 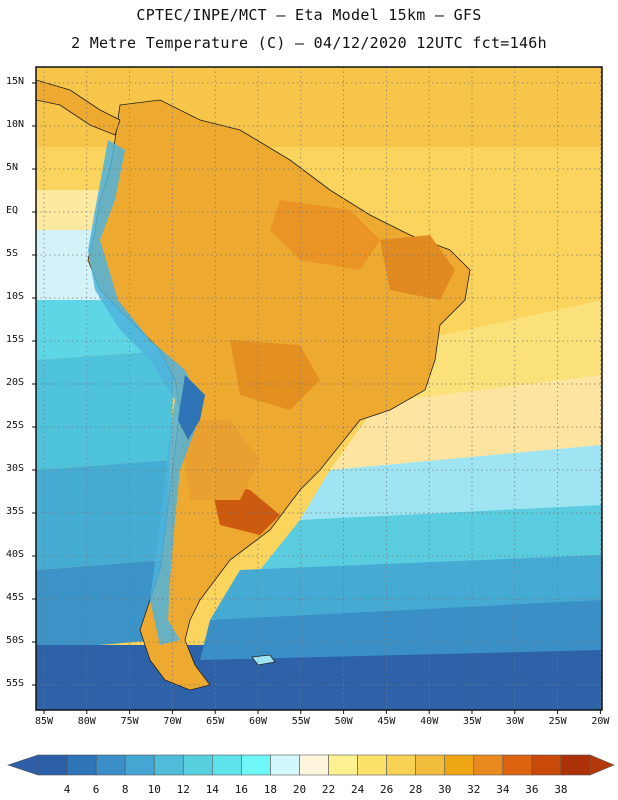 I want to click on lon-label: 80W, so click(x=86, y=721).